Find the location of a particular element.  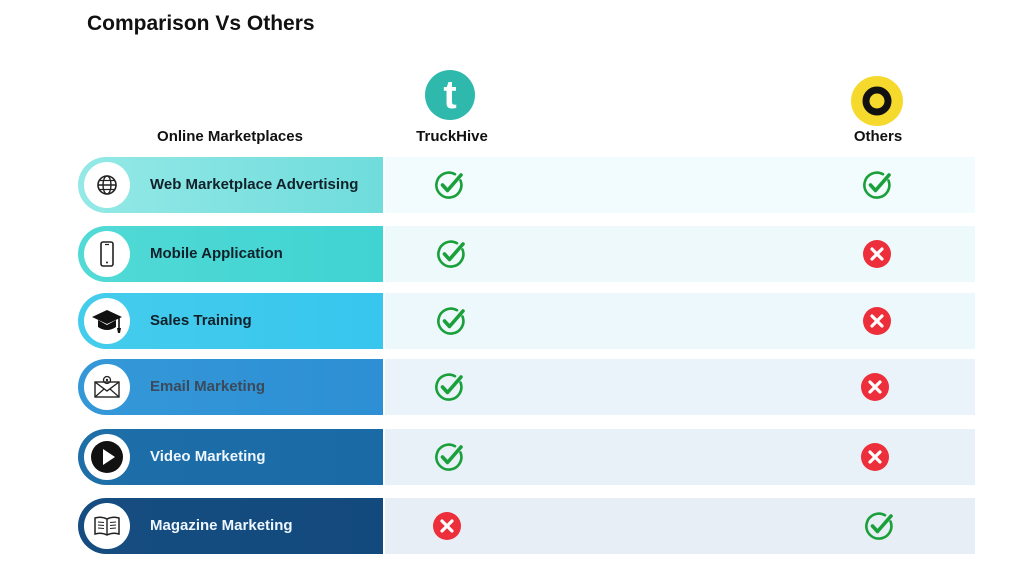

feature-label-bar: Sales Training is located at coordinates (230, 321).